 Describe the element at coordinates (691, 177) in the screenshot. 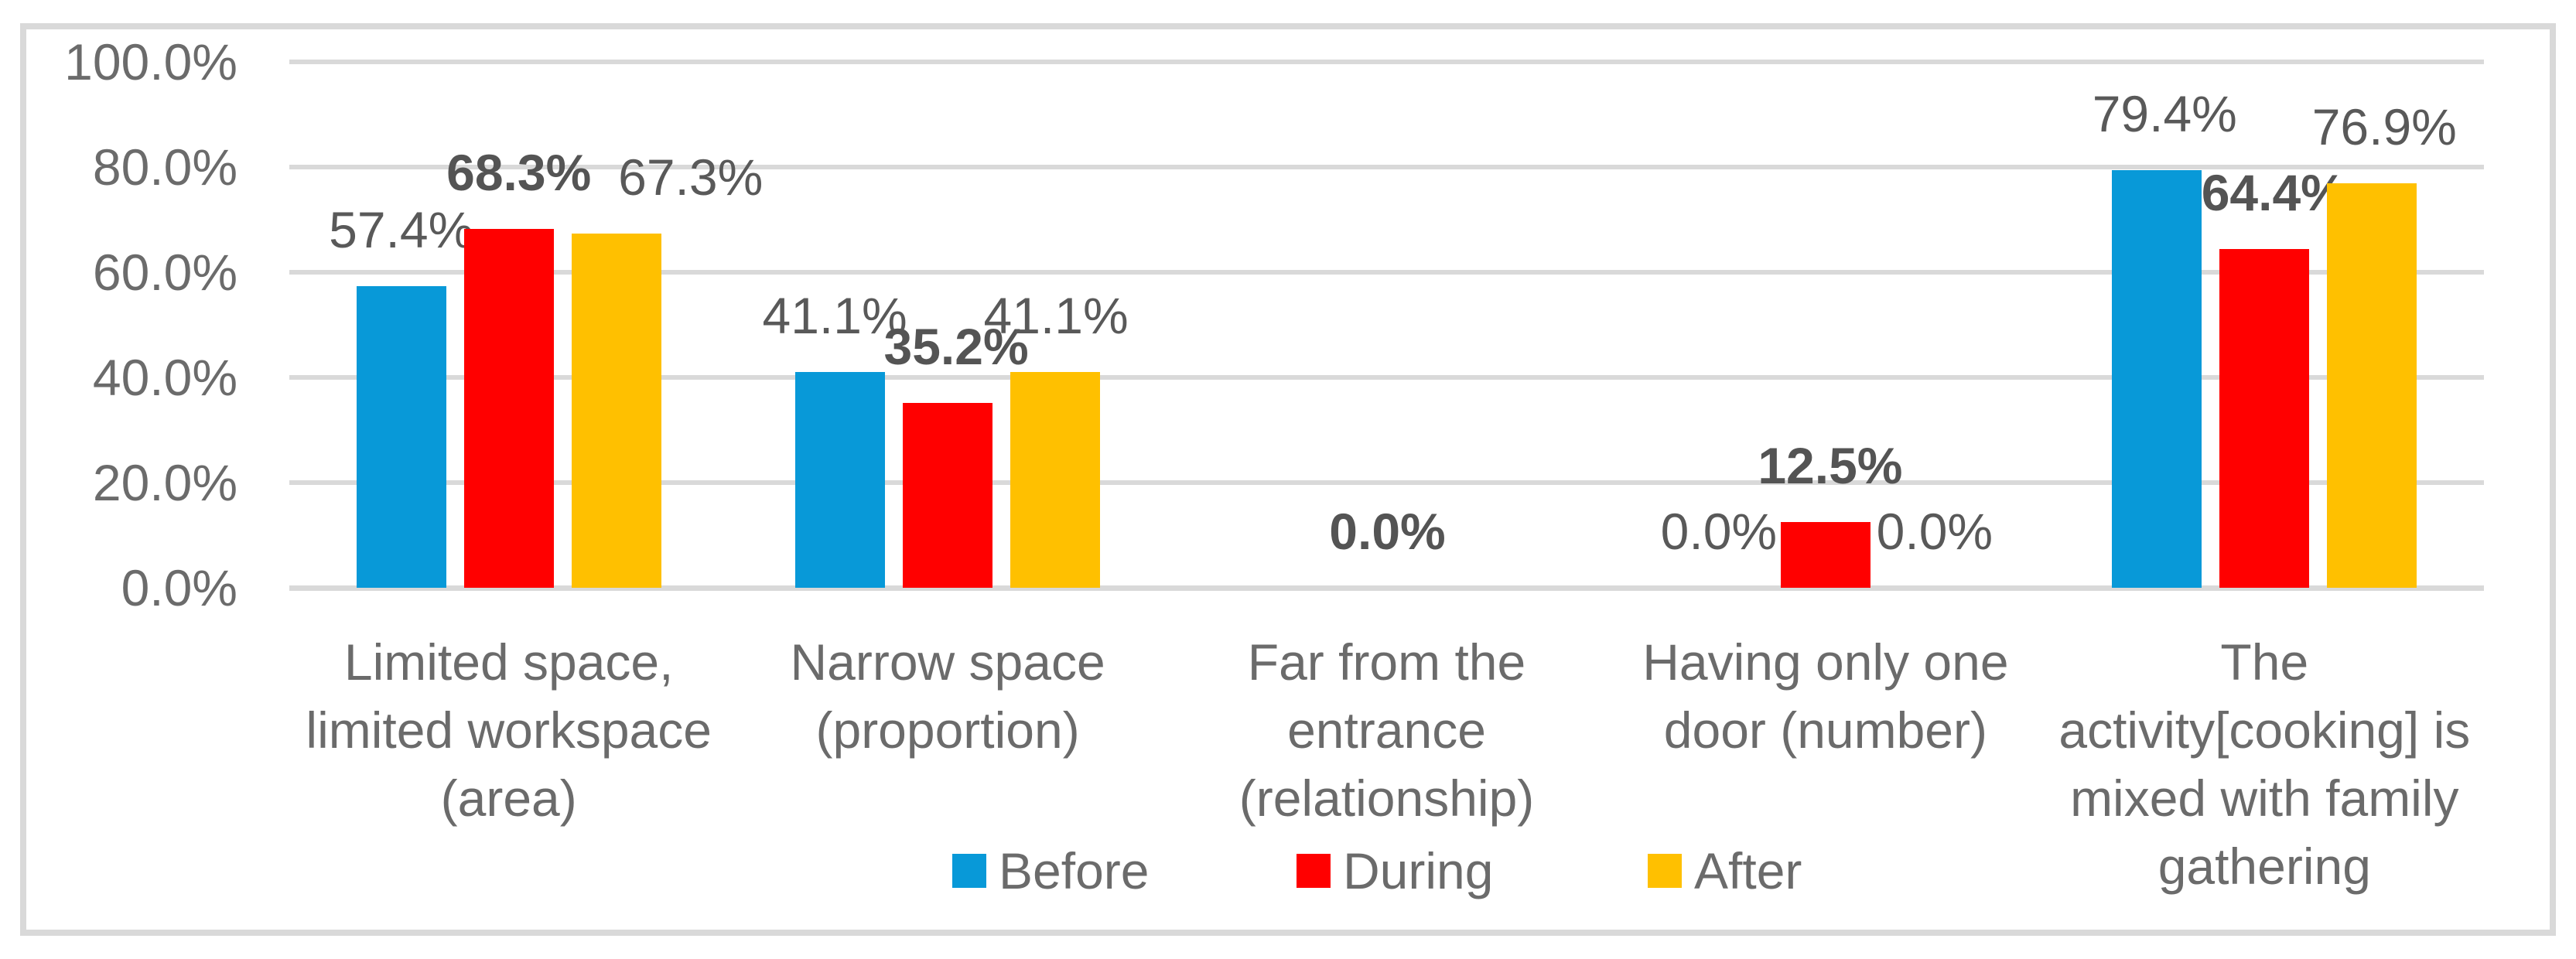

I see `data-label: 67.3%` at that location.